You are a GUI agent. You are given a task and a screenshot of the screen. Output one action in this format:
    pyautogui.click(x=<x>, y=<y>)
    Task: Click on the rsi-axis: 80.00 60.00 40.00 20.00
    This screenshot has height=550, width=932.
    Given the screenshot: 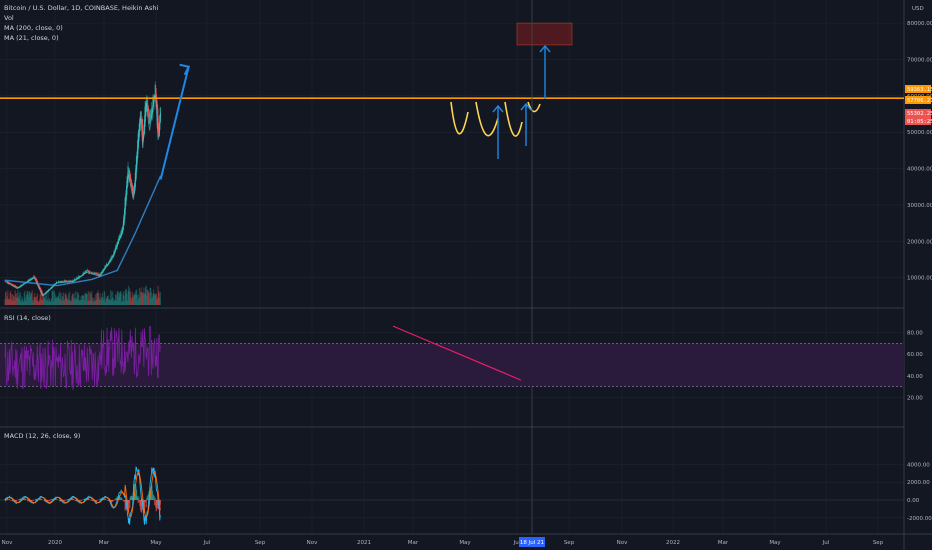 What is the action you would take?
    pyautogui.click(x=915, y=366)
    